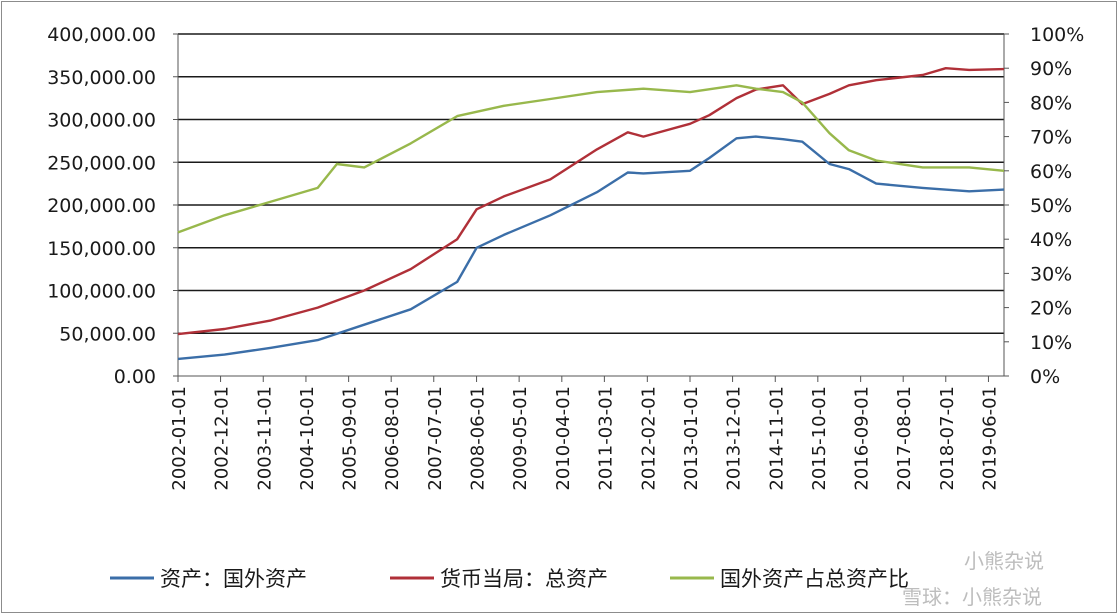 The image size is (1120, 616). Describe the element at coordinates (947, 438) in the screenshot. I see `x-tick-label: 2018-07-01` at that location.